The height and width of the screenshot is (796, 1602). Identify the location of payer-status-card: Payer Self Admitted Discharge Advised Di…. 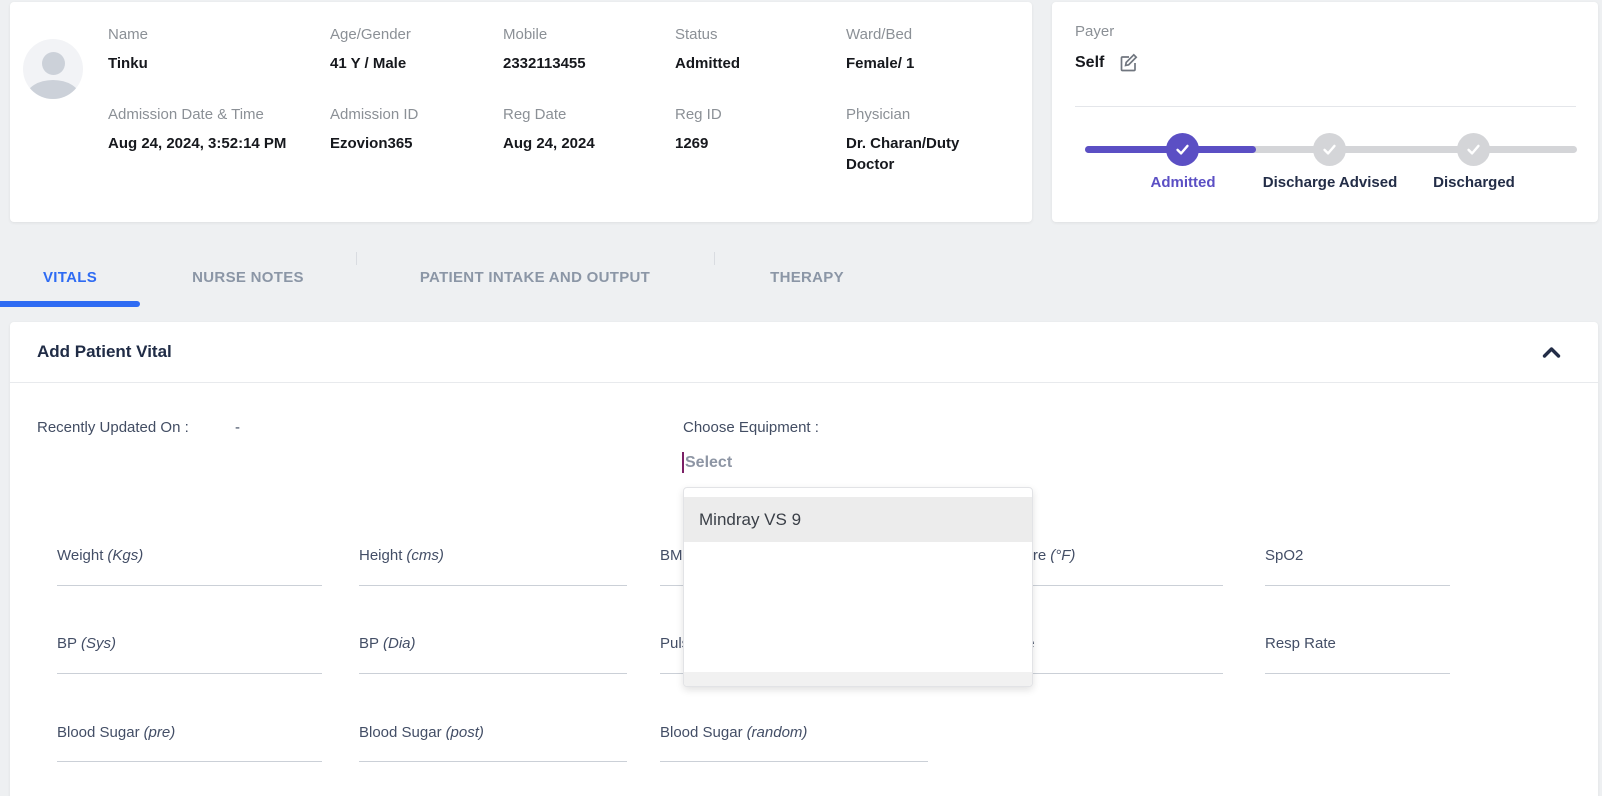
(1325, 112).